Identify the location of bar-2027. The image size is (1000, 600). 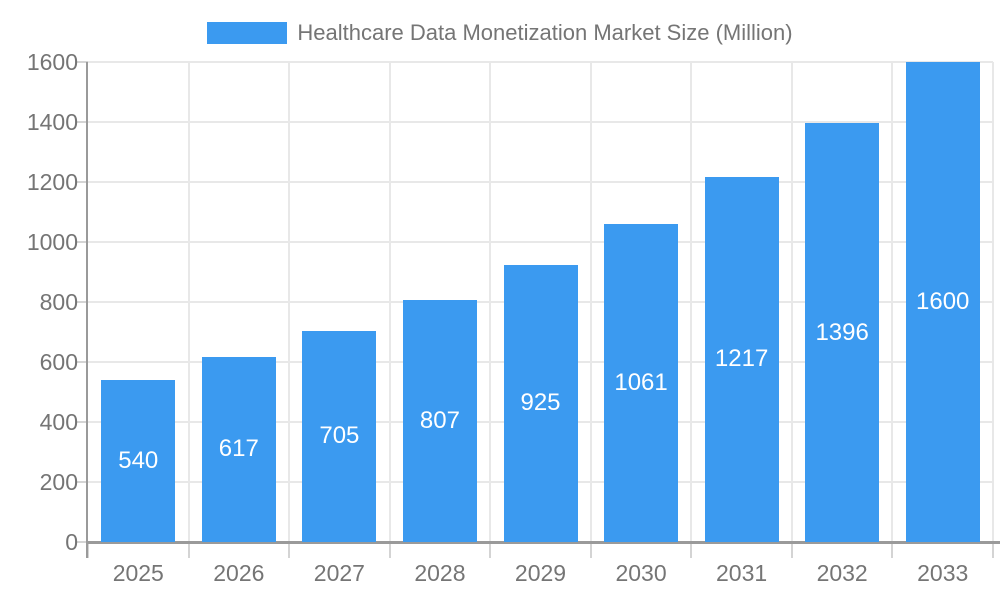
(339, 436).